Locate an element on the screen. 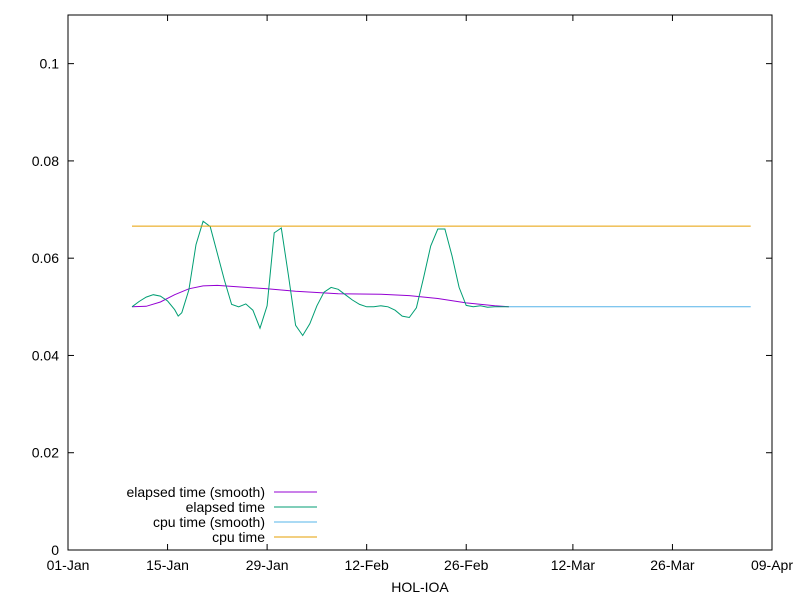 The width and height of the screenshot is (800, 605). y-tick-label: 0.02 is located at coordinates (45, 453).